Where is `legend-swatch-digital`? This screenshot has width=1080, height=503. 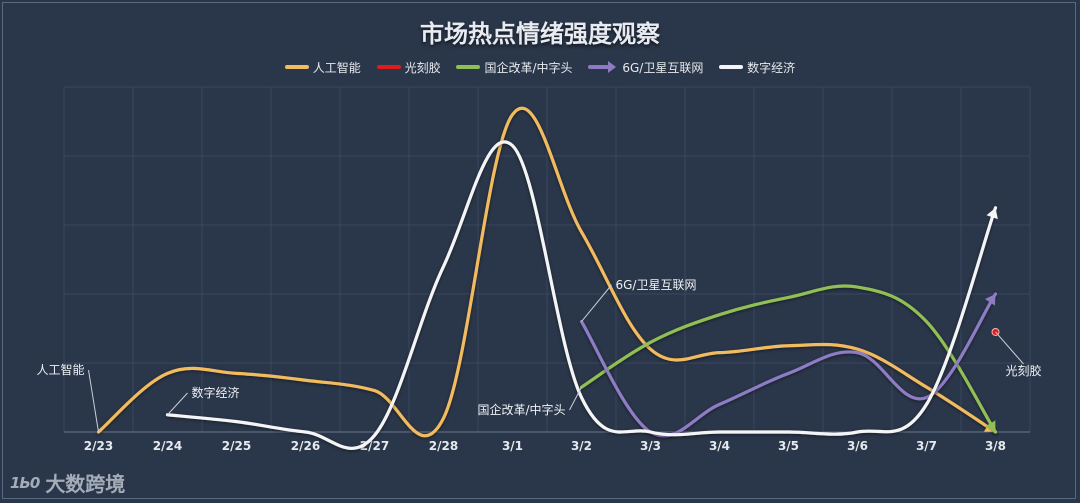
legend-swatch-digital is located at coordinates (731, 67).